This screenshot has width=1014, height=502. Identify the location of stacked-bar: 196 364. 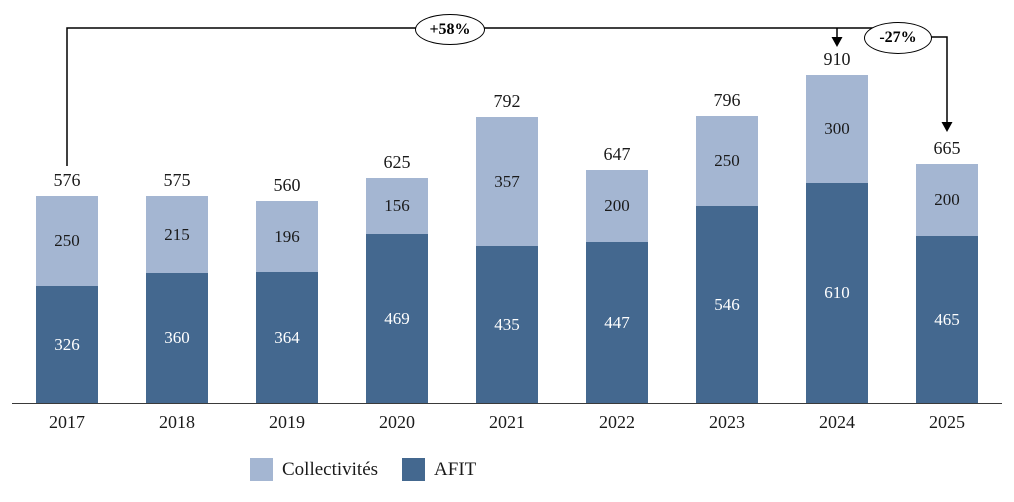
(287, 302).